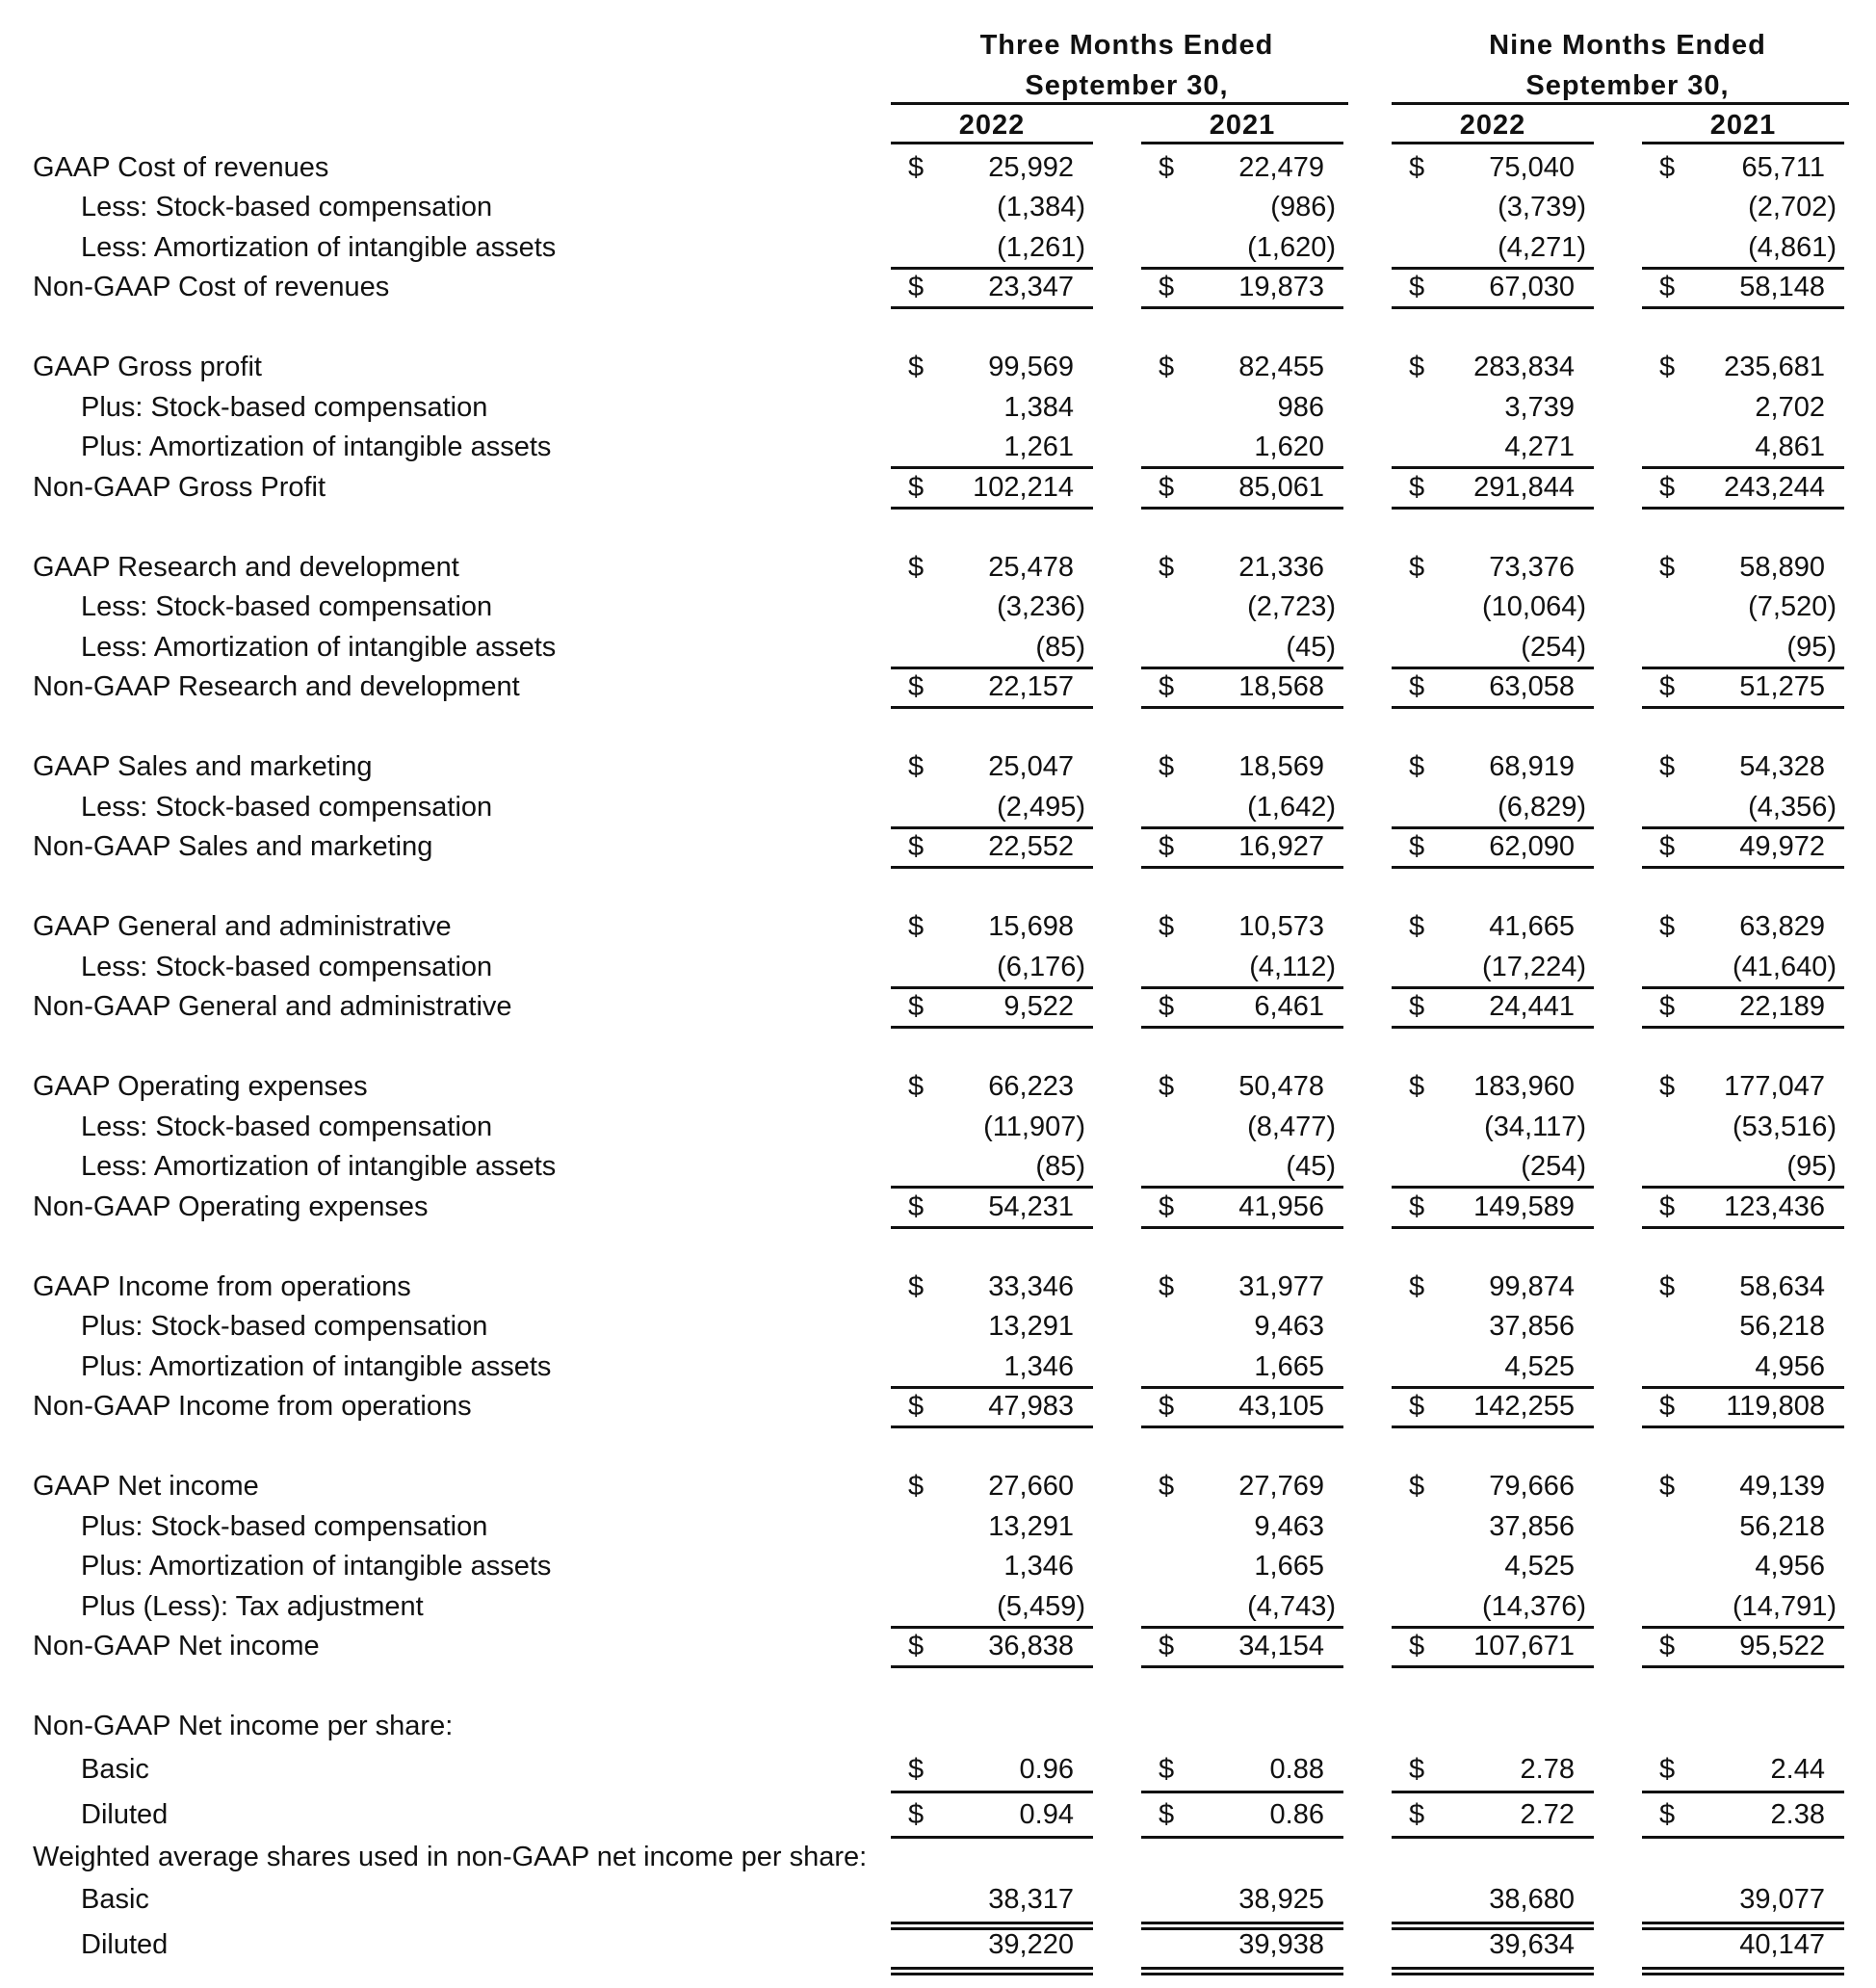  What do you see at coordinates (1532, 687) in the screenshot?
I see `value-cell: 63,058` at bounding box center [1532, 687].